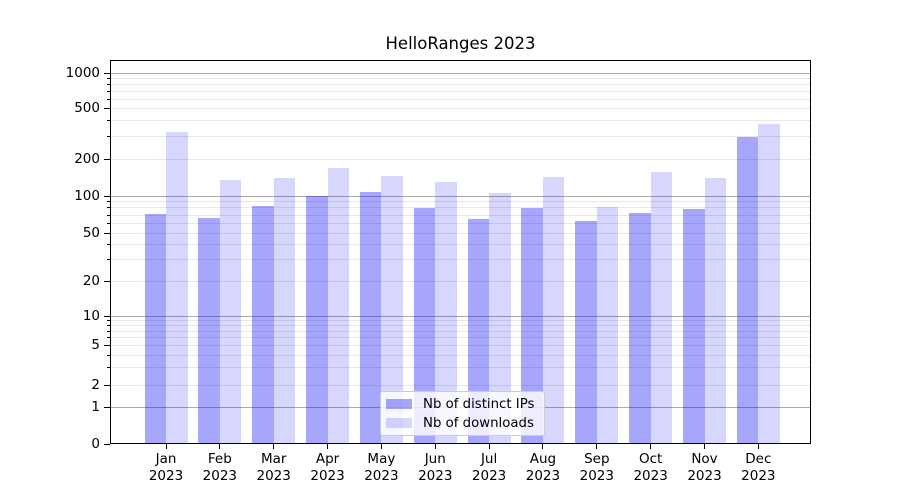  Describe the element at coordinates (705, 468) in the screenshot. I see `xtick-label-nov-2023: Nov 2023` at that location.